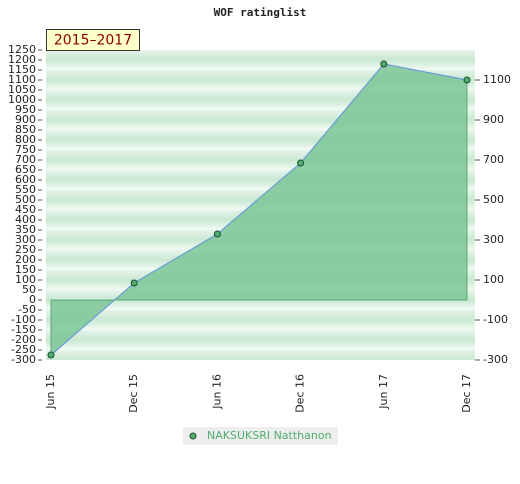 This screenshot has width=520, height=484. Describe the element at coordinates (25, 149) in the screenshot. I see `y-tick-label: 750` at that location.